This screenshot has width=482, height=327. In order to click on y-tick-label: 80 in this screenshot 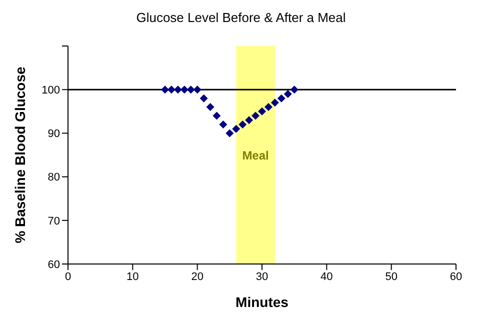, I will do `click(54, 178)`.